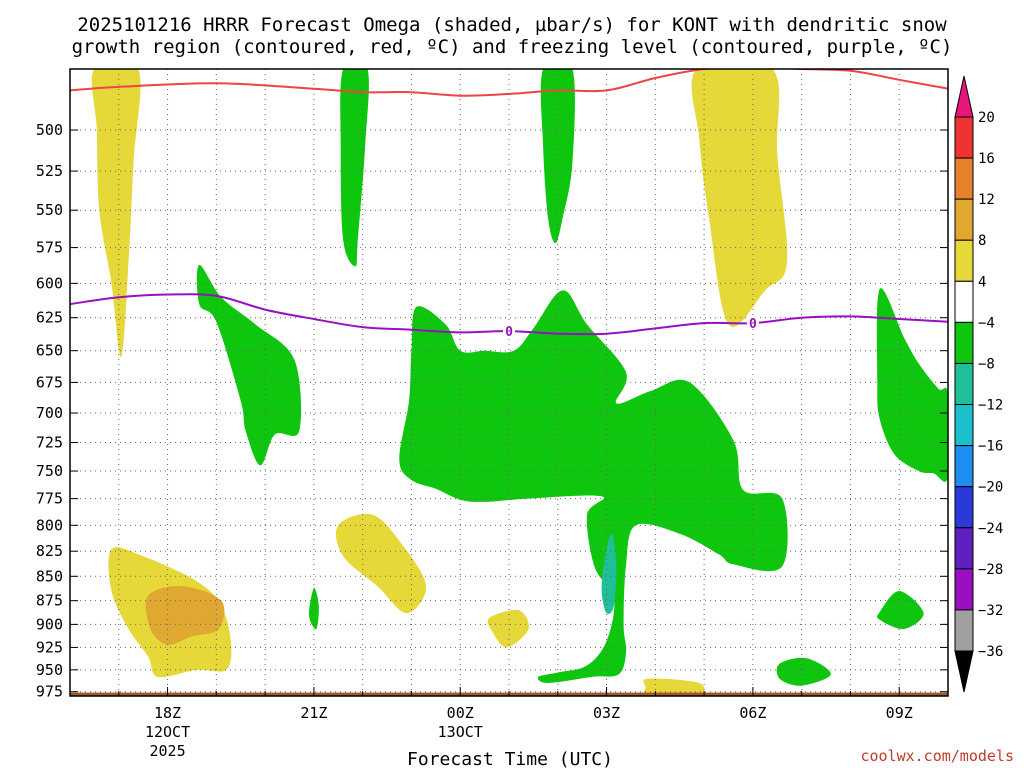 The image size is (1024, 768). What do you see at coordinates (49, 283) in the screenshot?
I see `y-tick-label-600: 600` at bounding box center [49, 283].